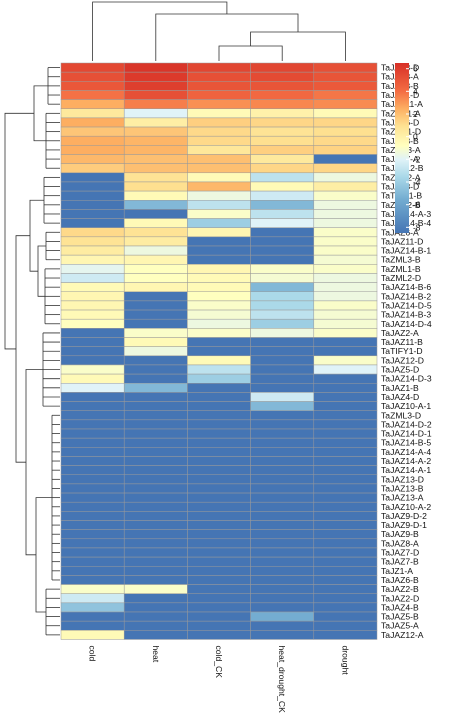 The image size is (474, 723). What do you see at coordinates (401, 269) in the screenshot?
I see `row-label: TaZML1-B` at bounding box center [401, 269].